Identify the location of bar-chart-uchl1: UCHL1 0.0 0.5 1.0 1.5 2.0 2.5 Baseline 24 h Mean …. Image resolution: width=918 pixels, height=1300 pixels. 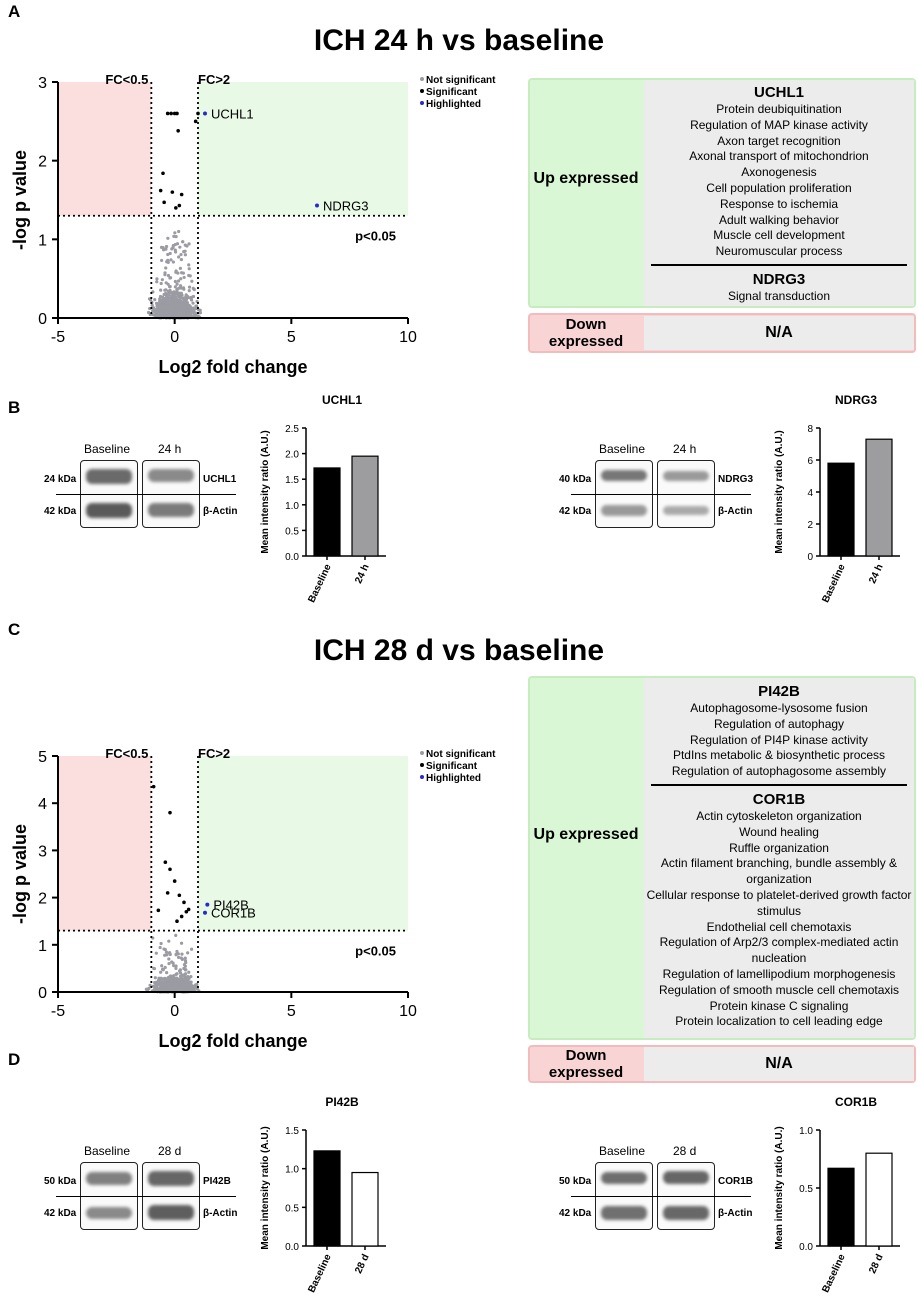
(323, 499).